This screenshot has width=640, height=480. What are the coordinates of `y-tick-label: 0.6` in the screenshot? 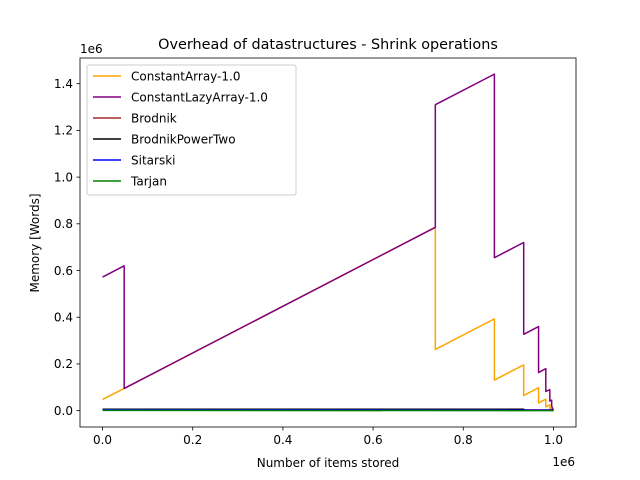 It's located at (63, 271).